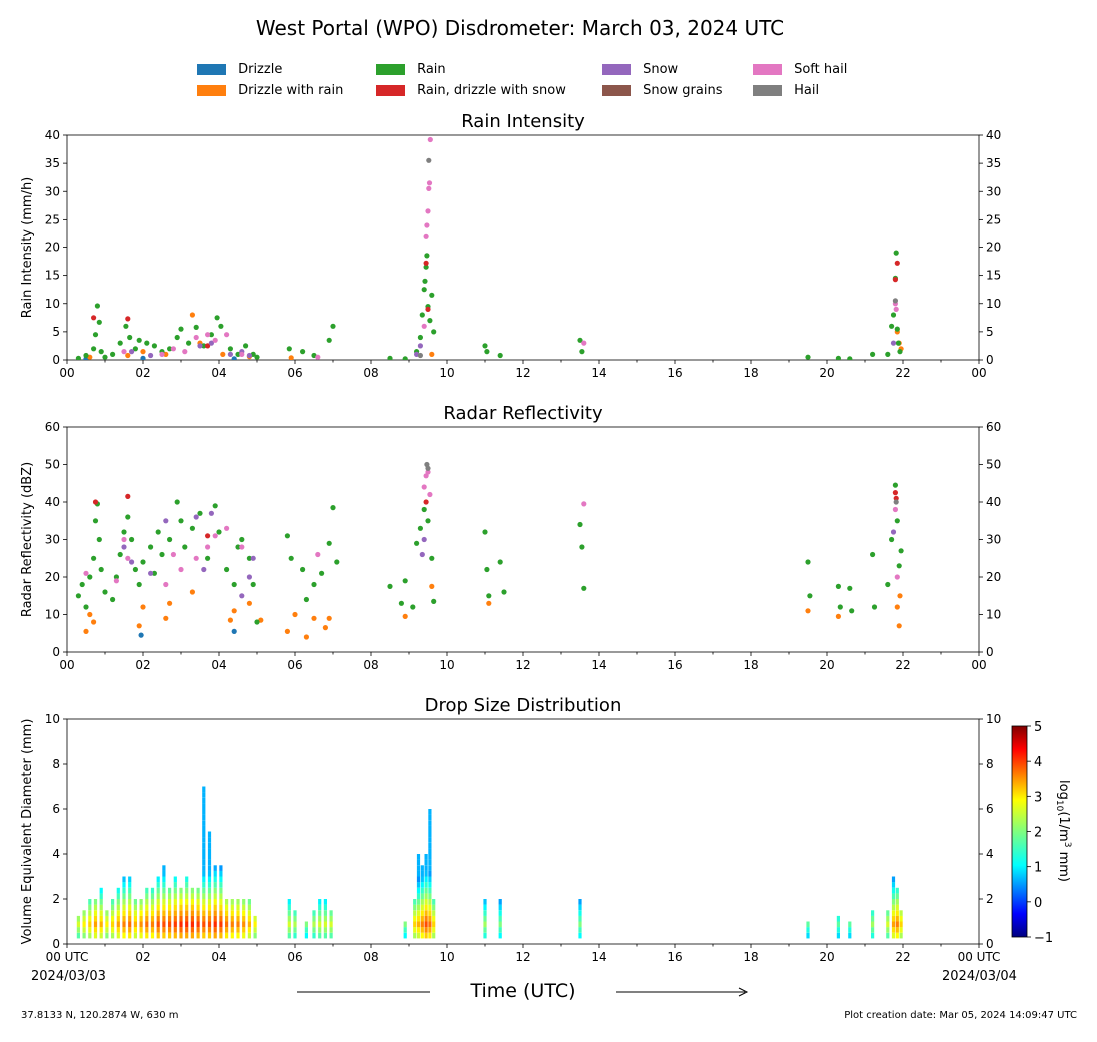 The width and height of the screenshot is (1097, 1042). I want to click on xtick-label: 00 UTC, so click(67, 957).